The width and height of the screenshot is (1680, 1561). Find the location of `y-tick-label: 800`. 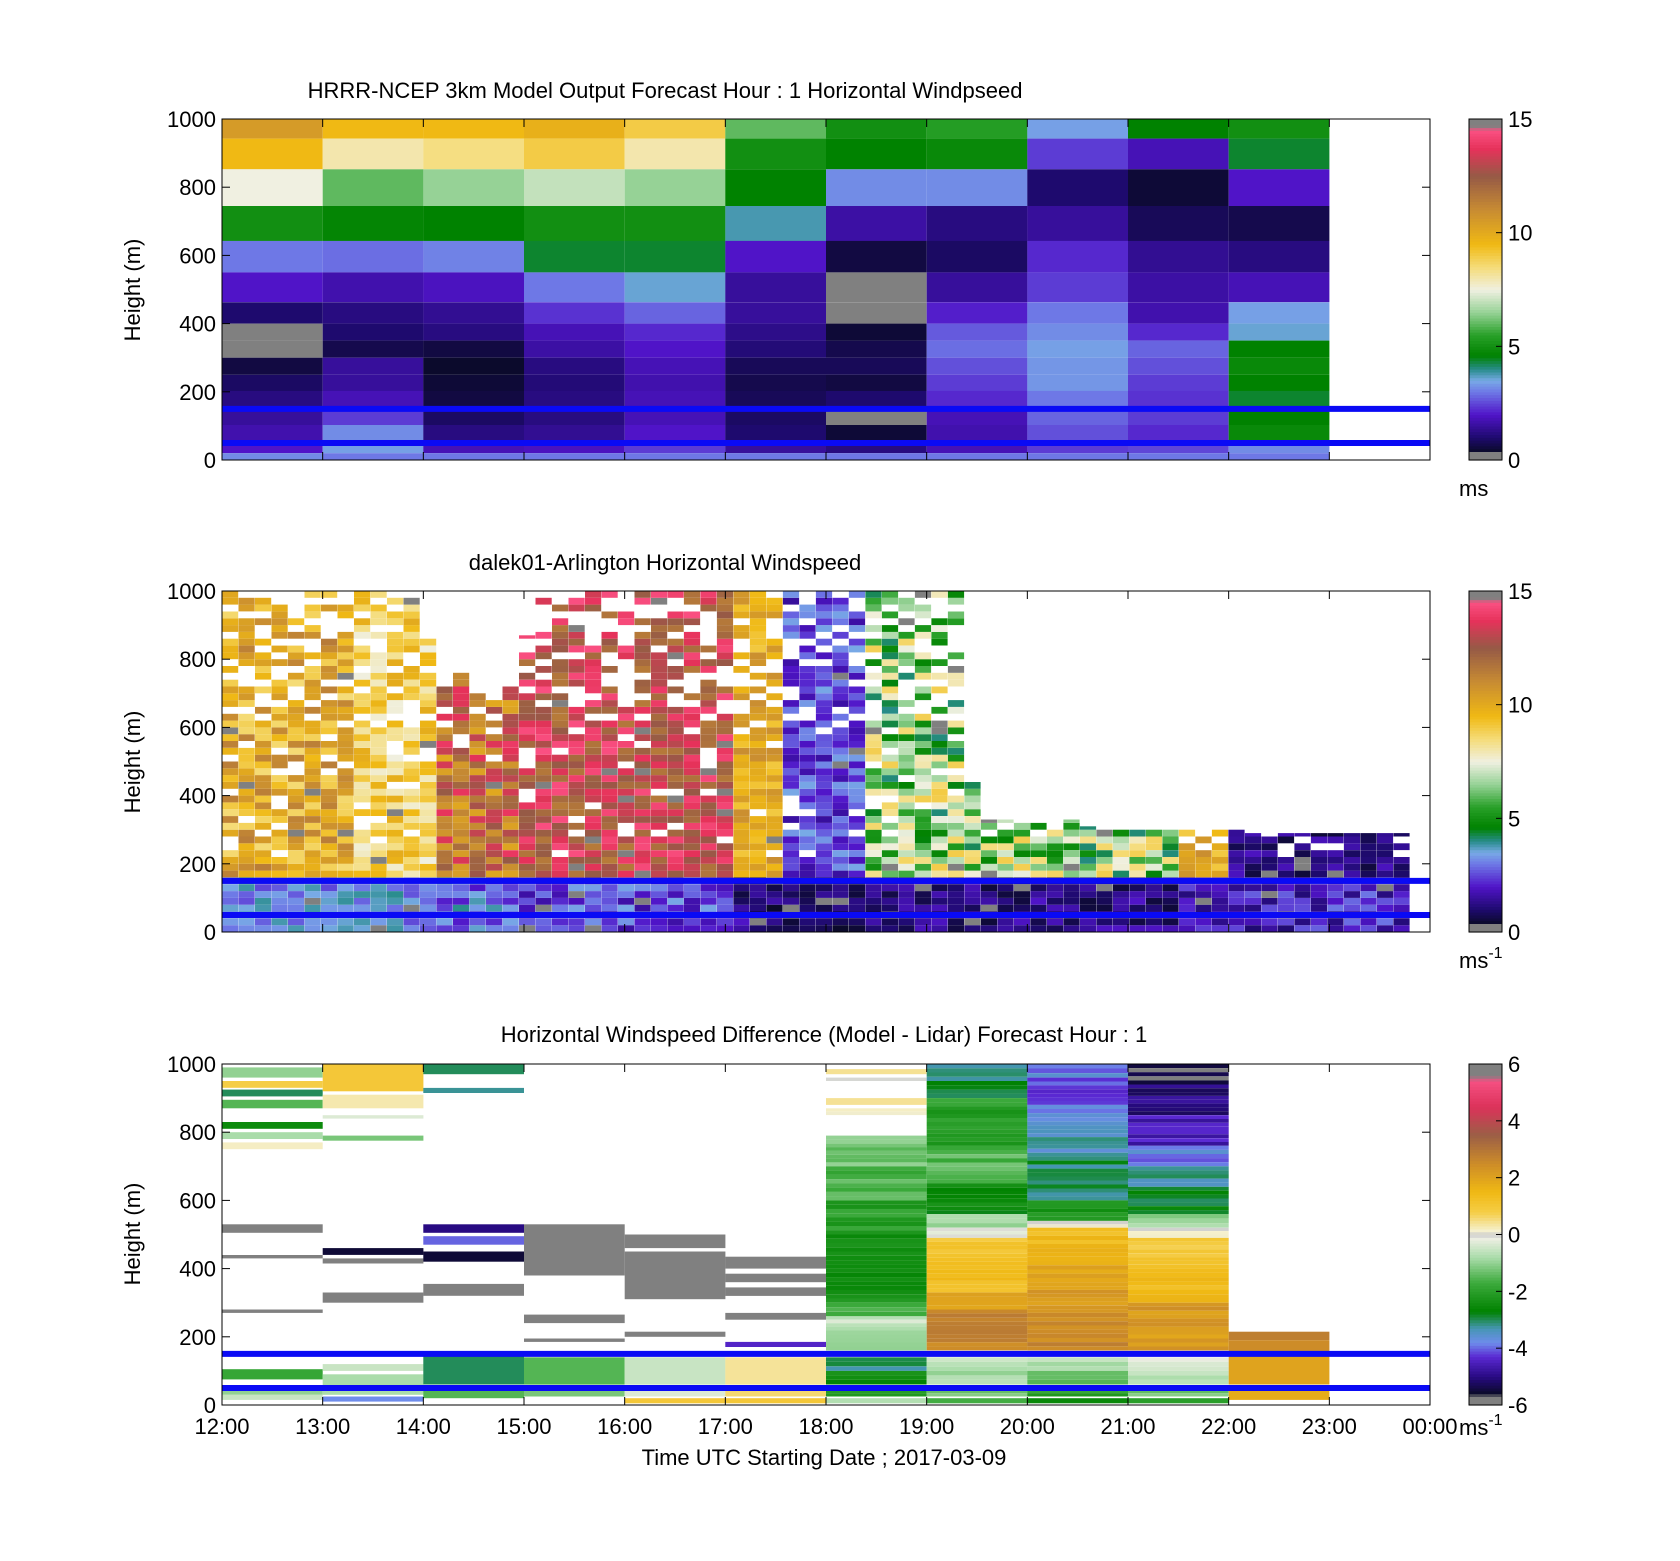

y-tick-label: 800 is located at coordinates (197, 187).